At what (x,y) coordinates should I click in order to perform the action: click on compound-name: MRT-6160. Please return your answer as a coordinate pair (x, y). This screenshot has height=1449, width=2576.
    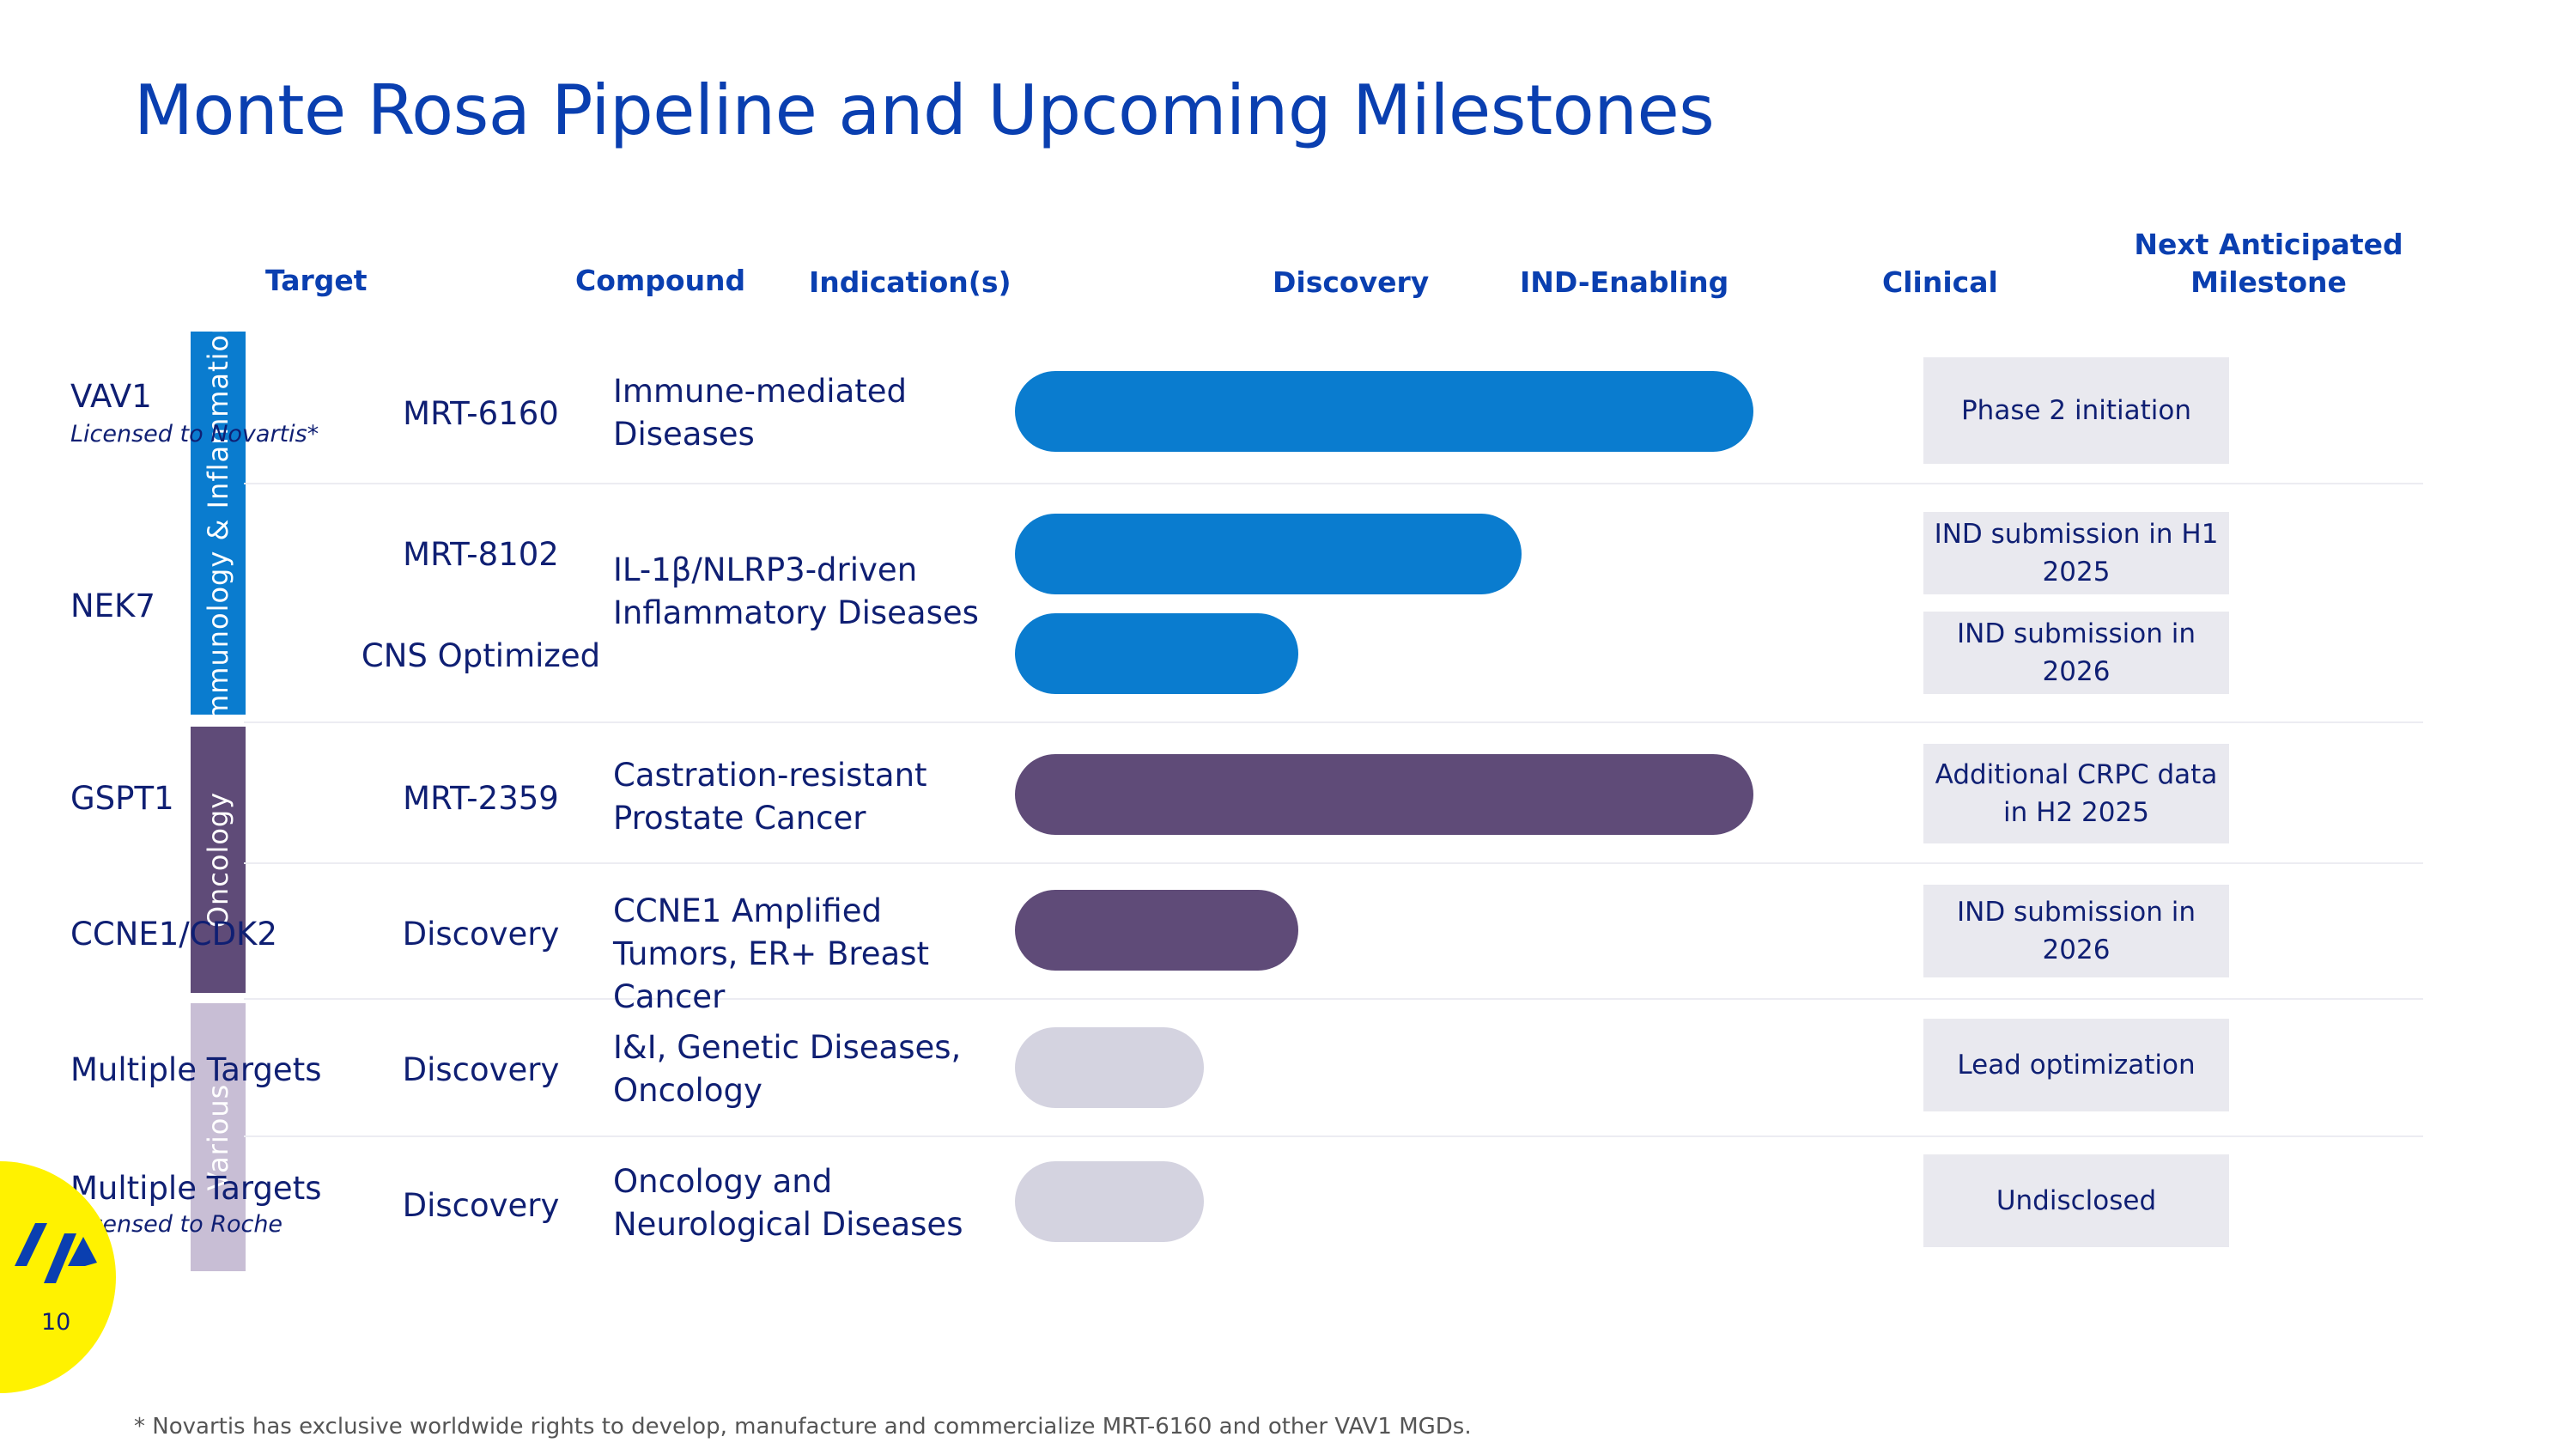
    Looking at the image, I should click on (481, 413).